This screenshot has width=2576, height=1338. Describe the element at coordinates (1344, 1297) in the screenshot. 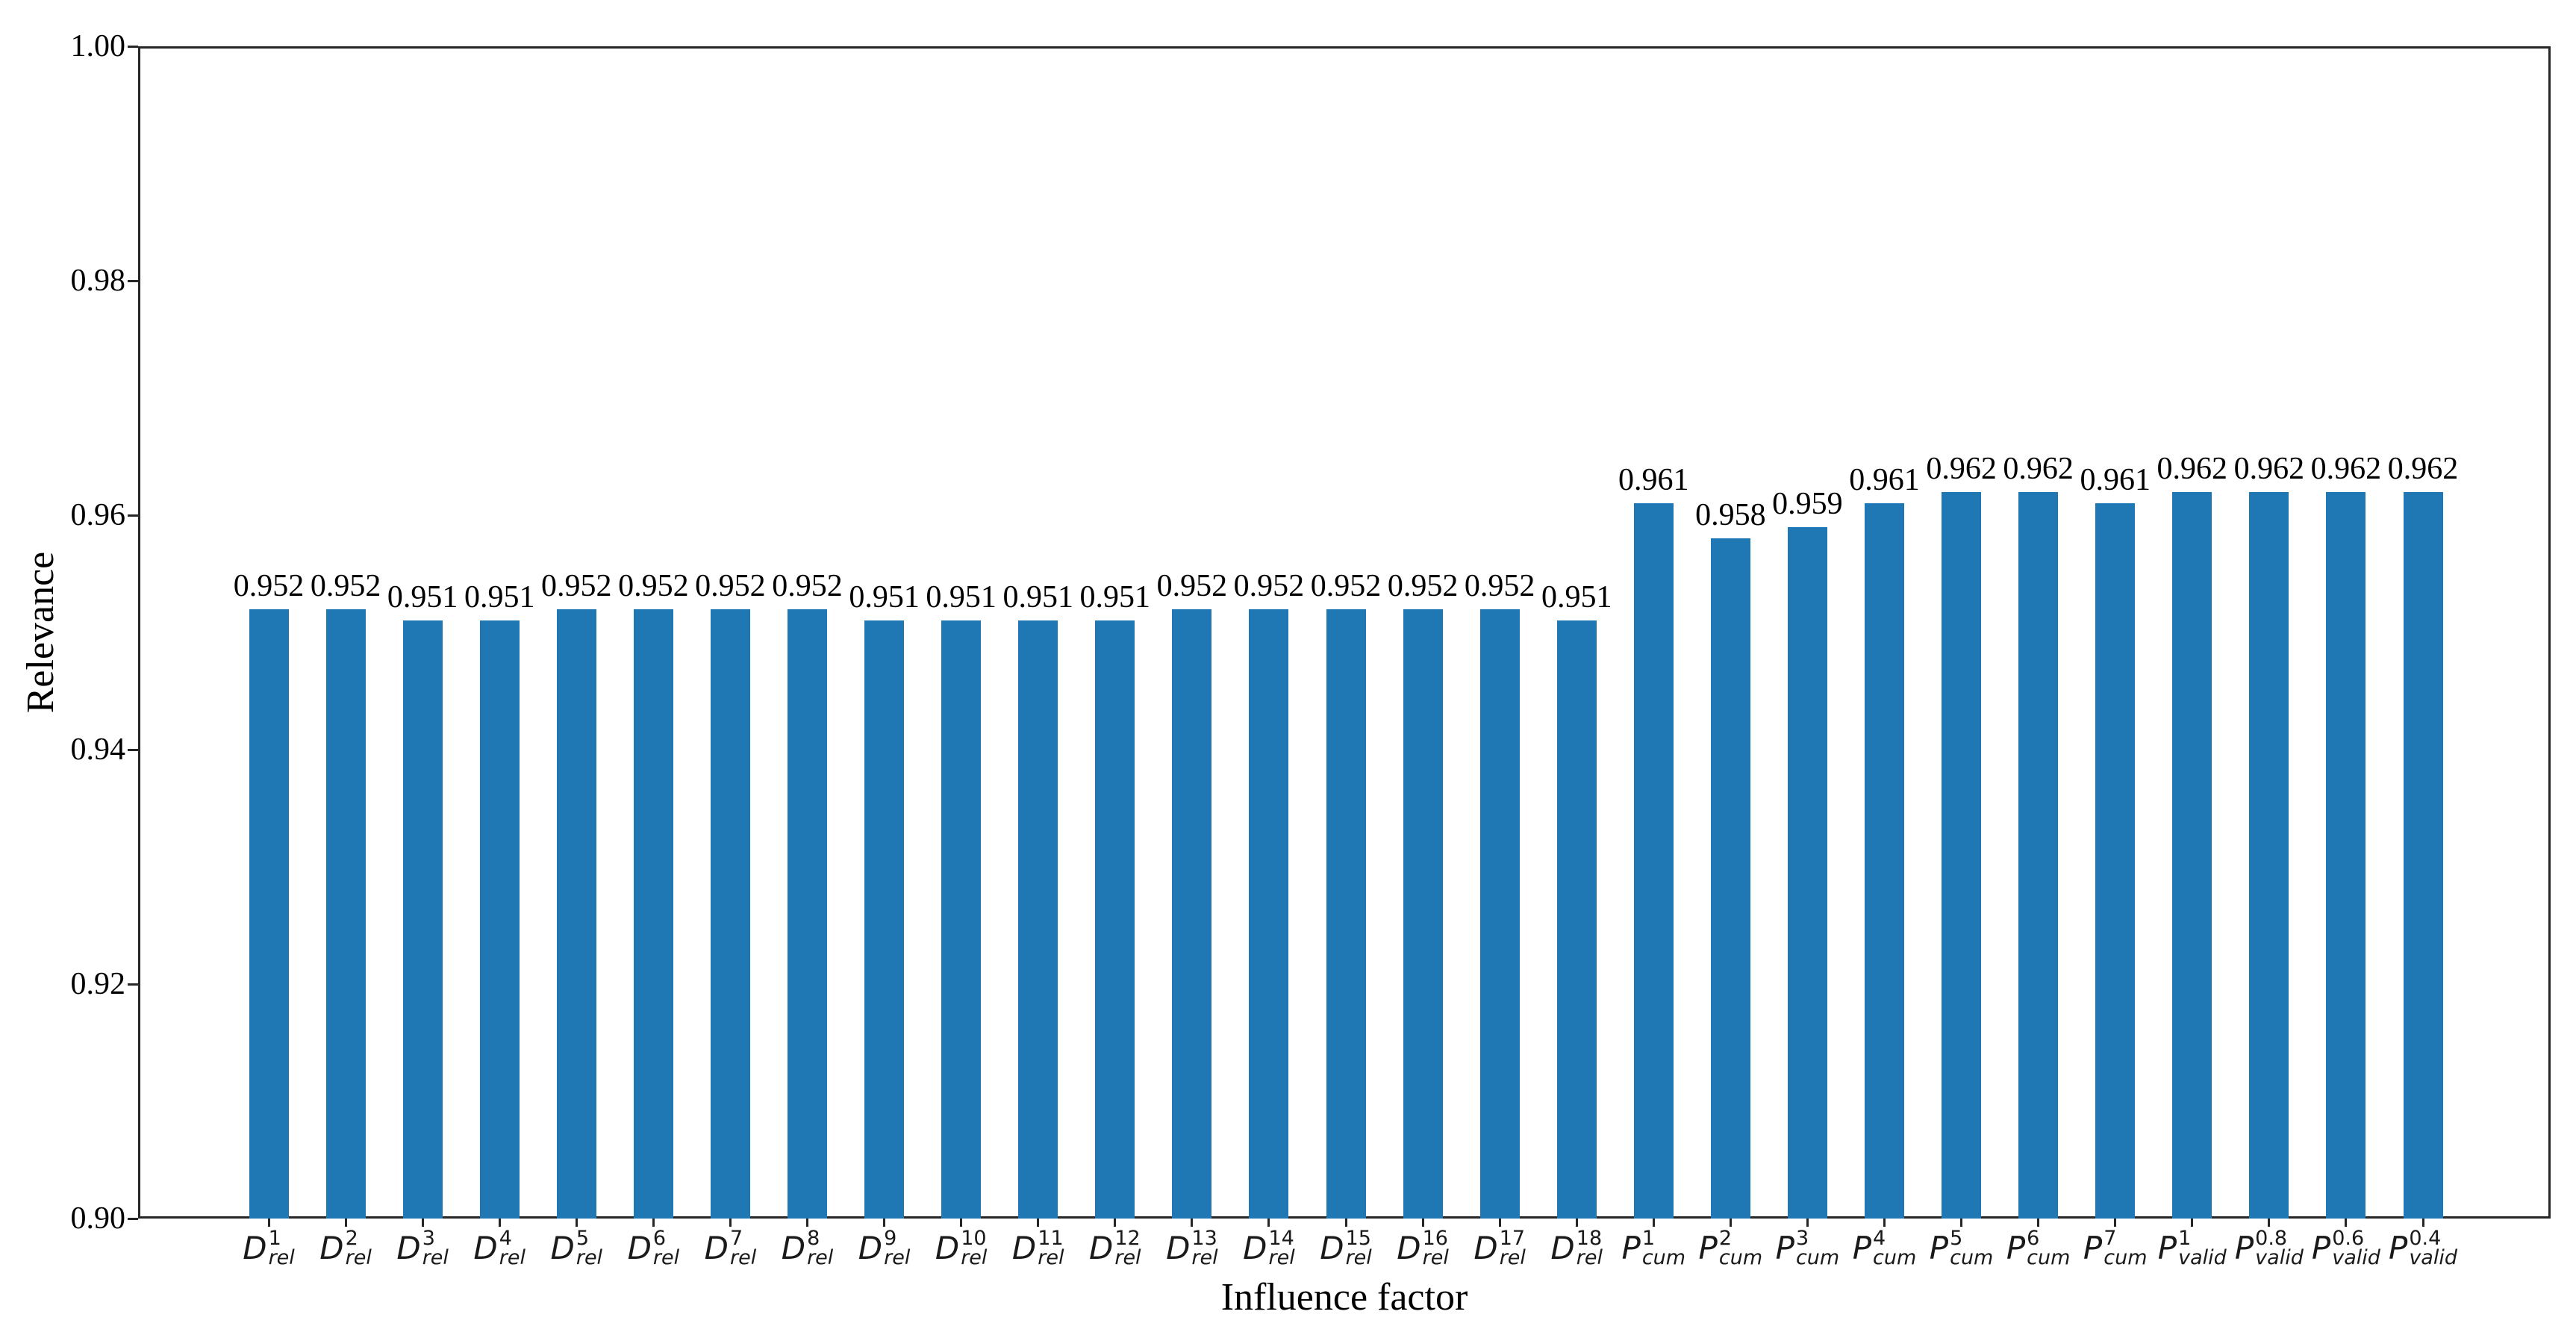

I see `x-axis-title: Influence factor` at that location.